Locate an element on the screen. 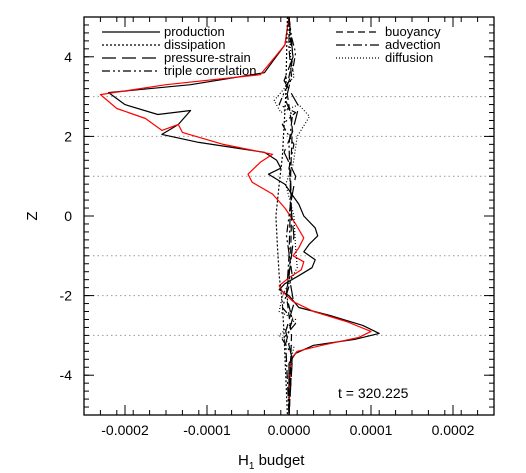 This screenshot has width=526, height=473. legend-label-diffusion: diffusion is located at coordinates (409, 57).